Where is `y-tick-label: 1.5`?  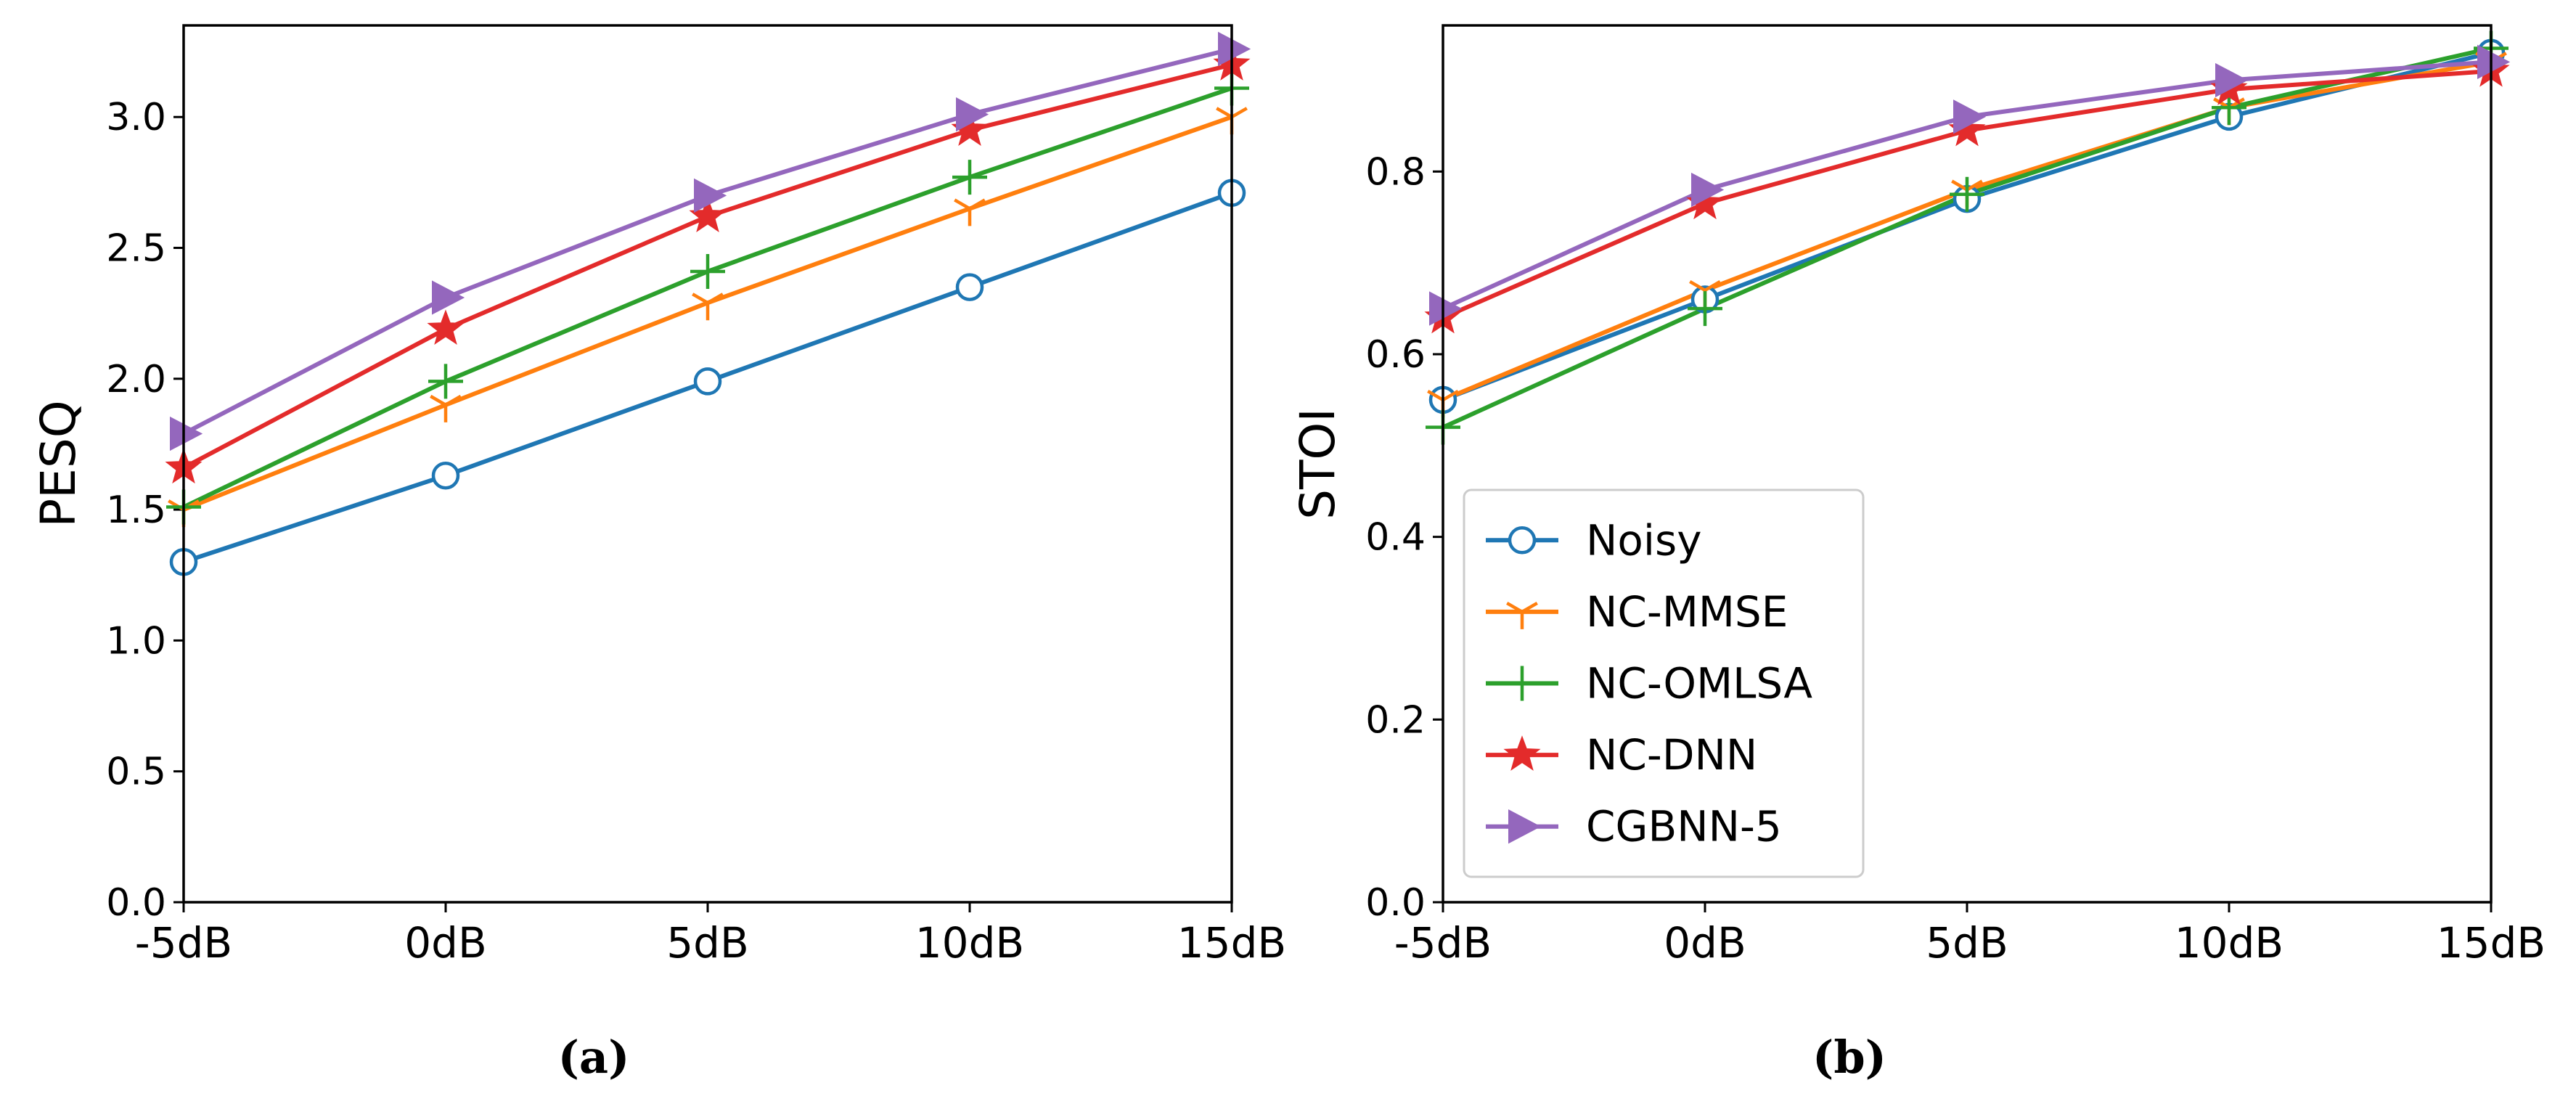
y-tick-label: 1.5 is located at coordinates (136, 510).